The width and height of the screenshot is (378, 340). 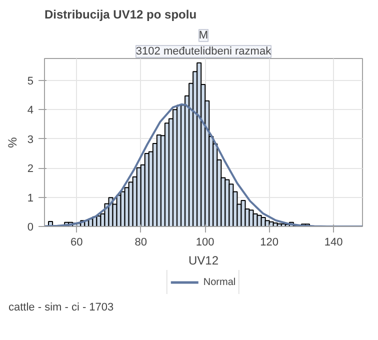 I want to click on y-tick-label: 0, so click(x=30, y=228).